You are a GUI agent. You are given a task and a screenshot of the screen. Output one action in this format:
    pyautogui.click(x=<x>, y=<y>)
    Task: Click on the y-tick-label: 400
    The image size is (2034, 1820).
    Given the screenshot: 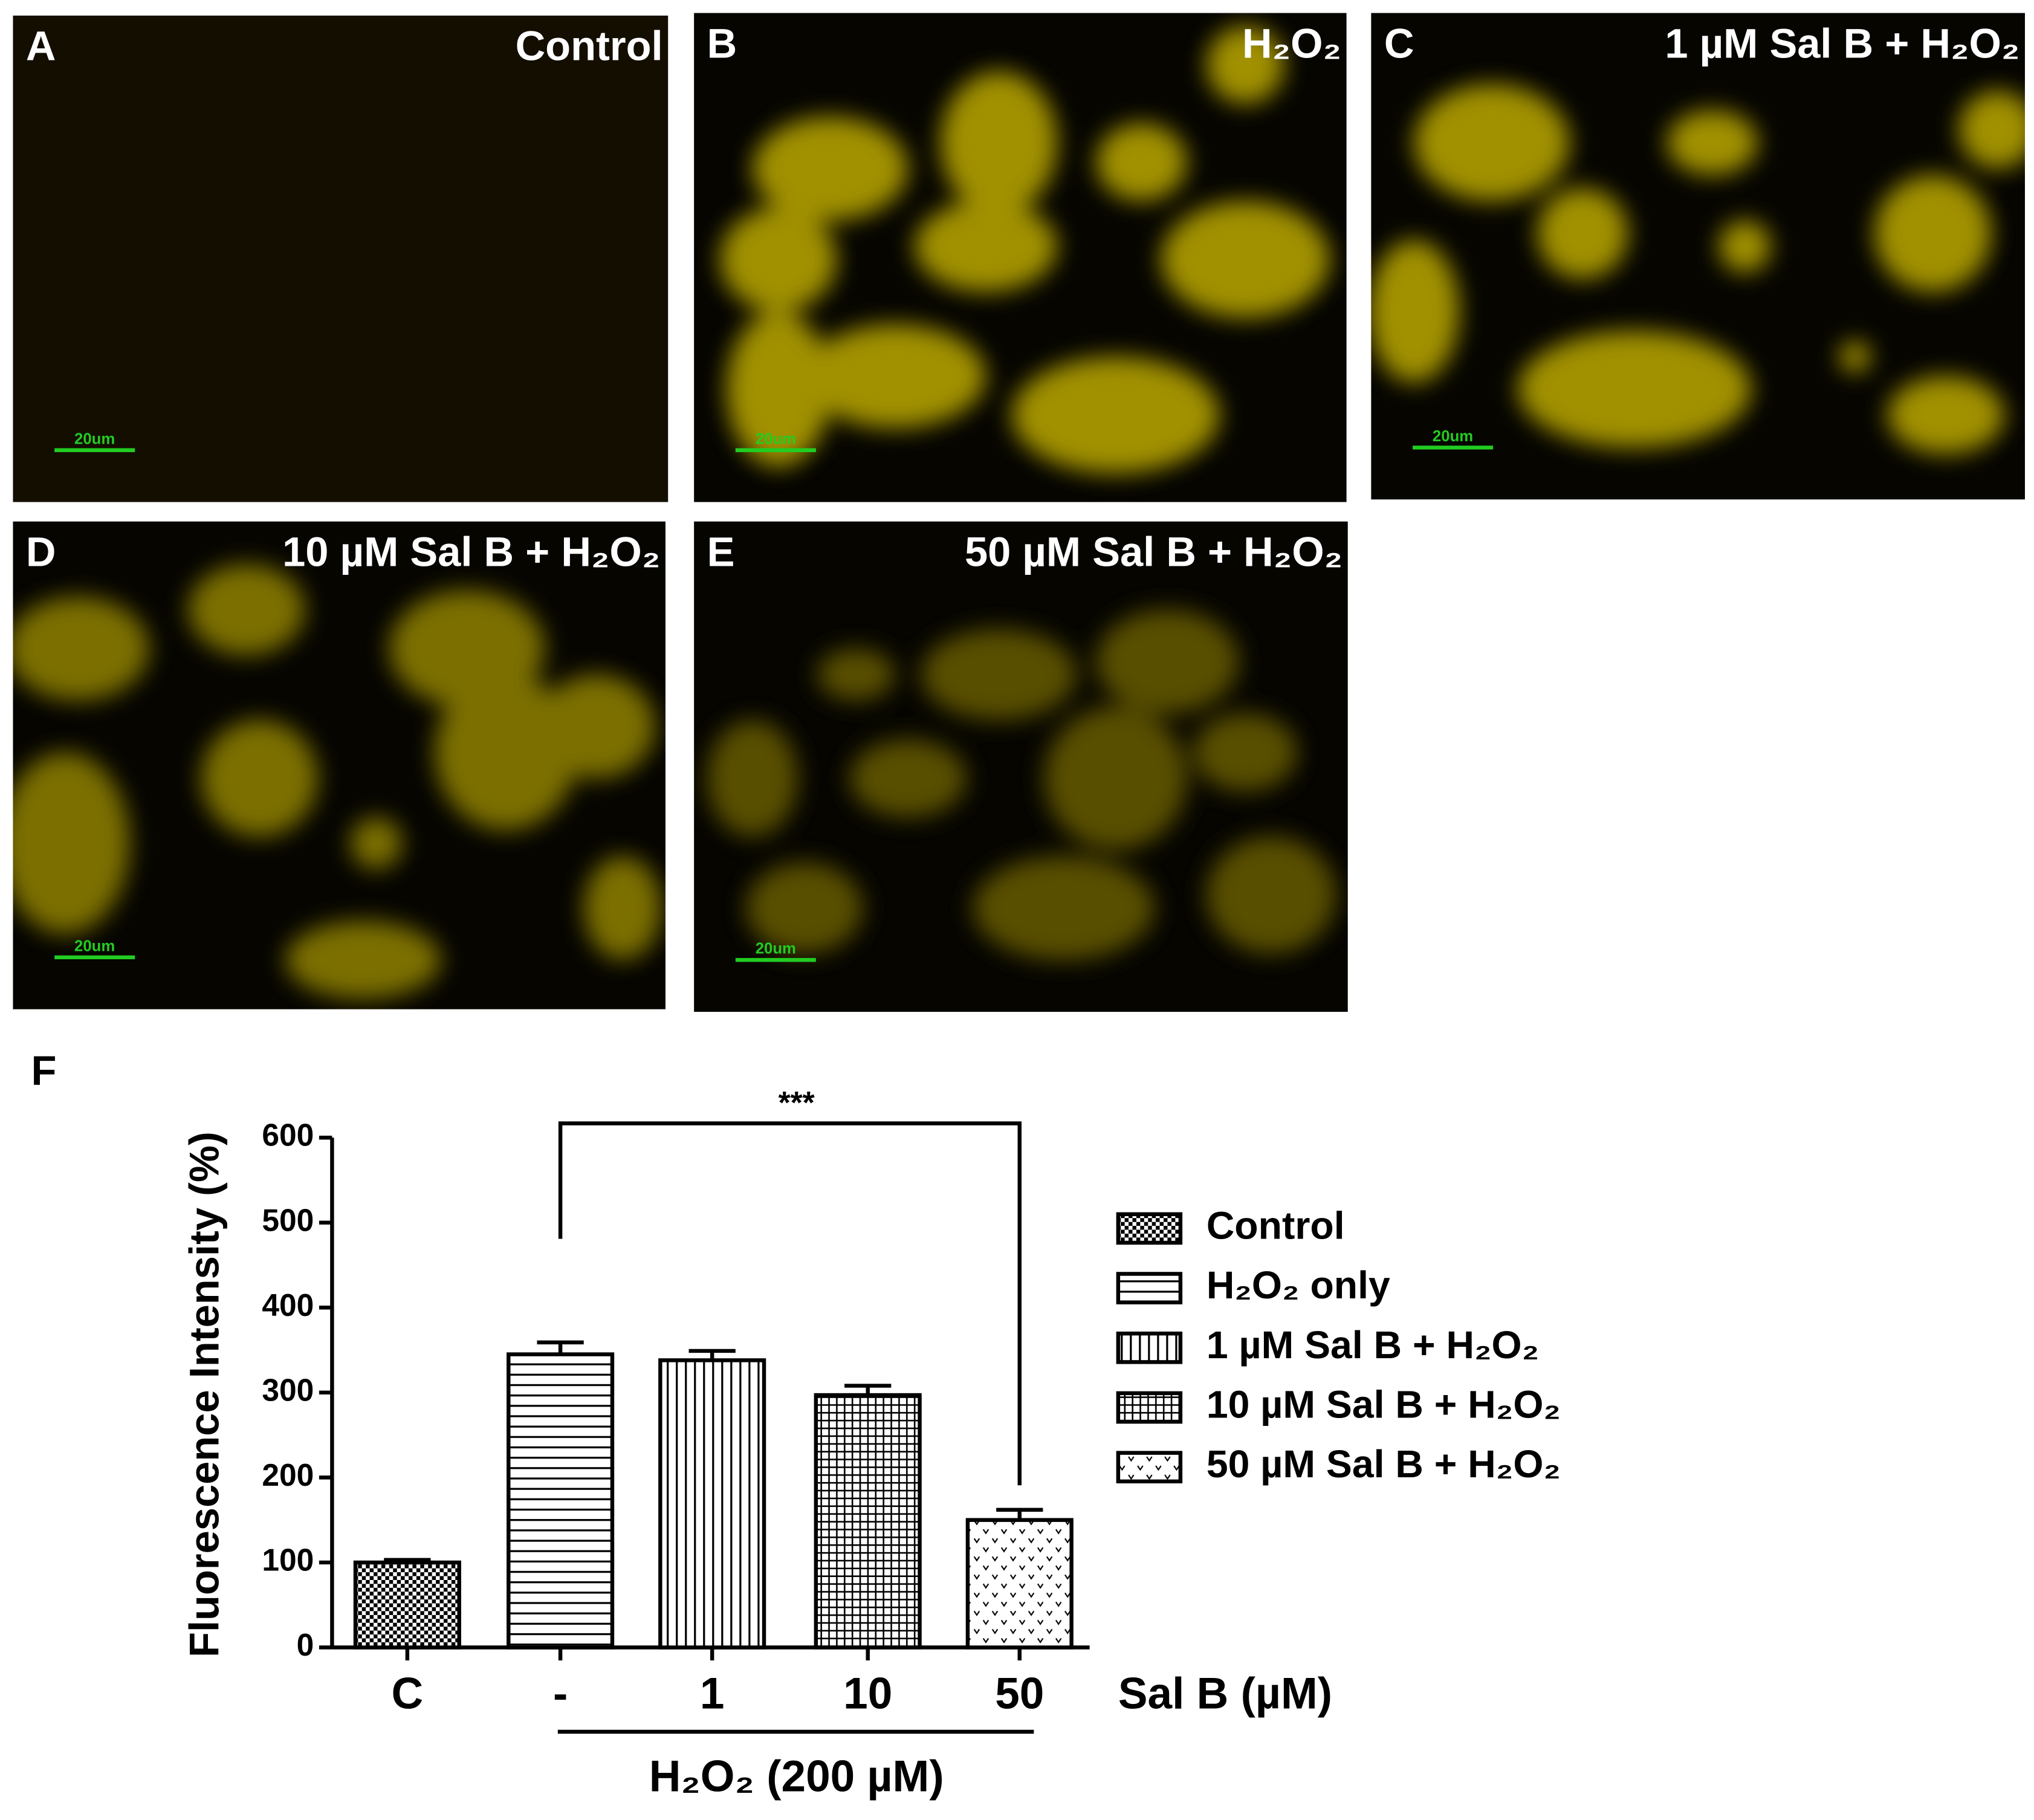 What is the action you would take?
    pyautogui.click(x=288, y=1305)
    